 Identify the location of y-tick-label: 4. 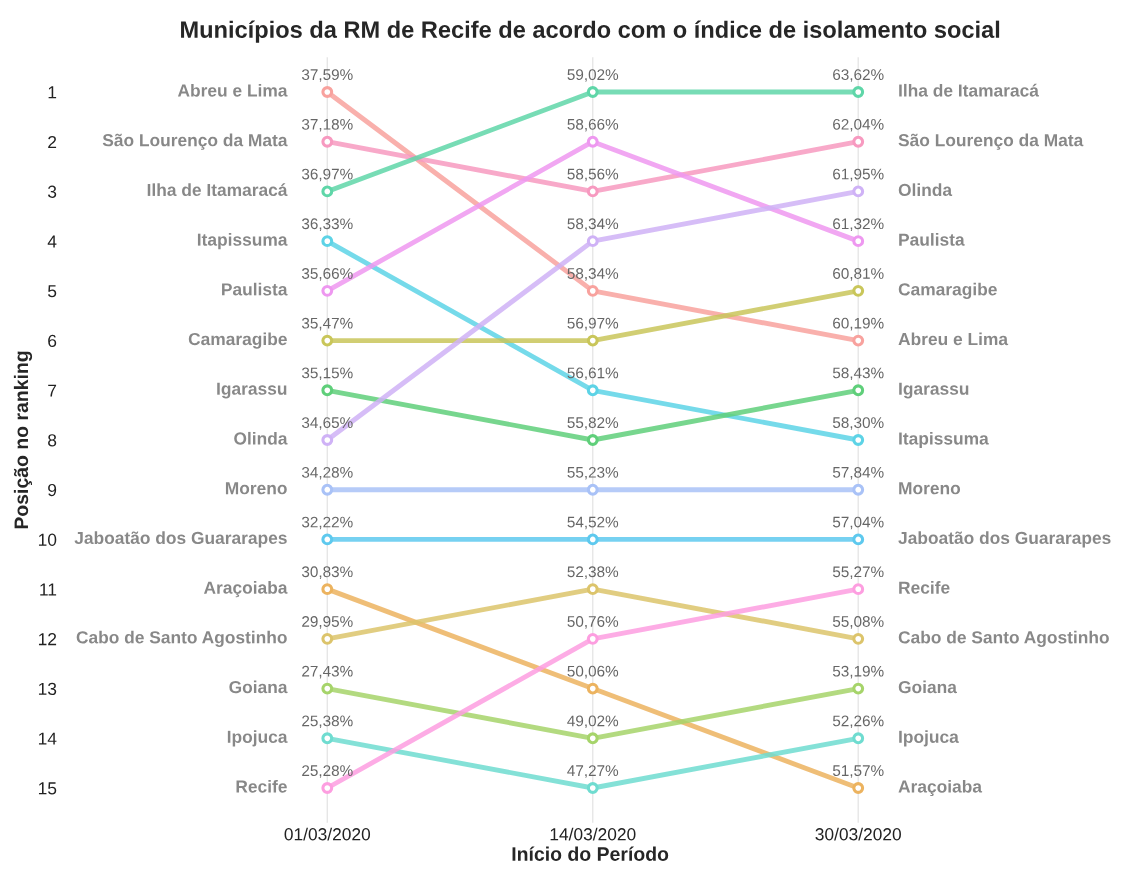
(52, 241).